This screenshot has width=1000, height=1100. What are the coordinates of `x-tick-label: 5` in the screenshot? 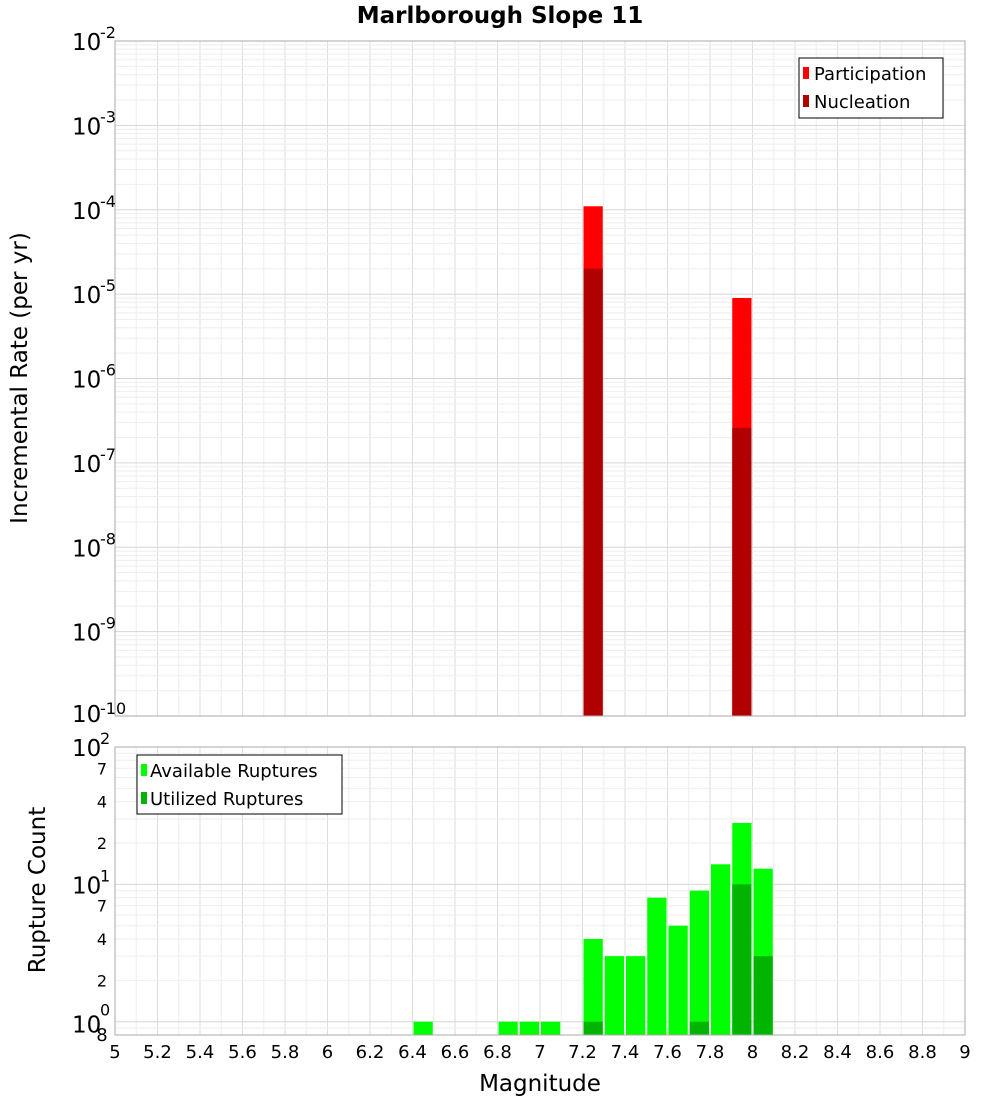 It's located at (114, 1052).